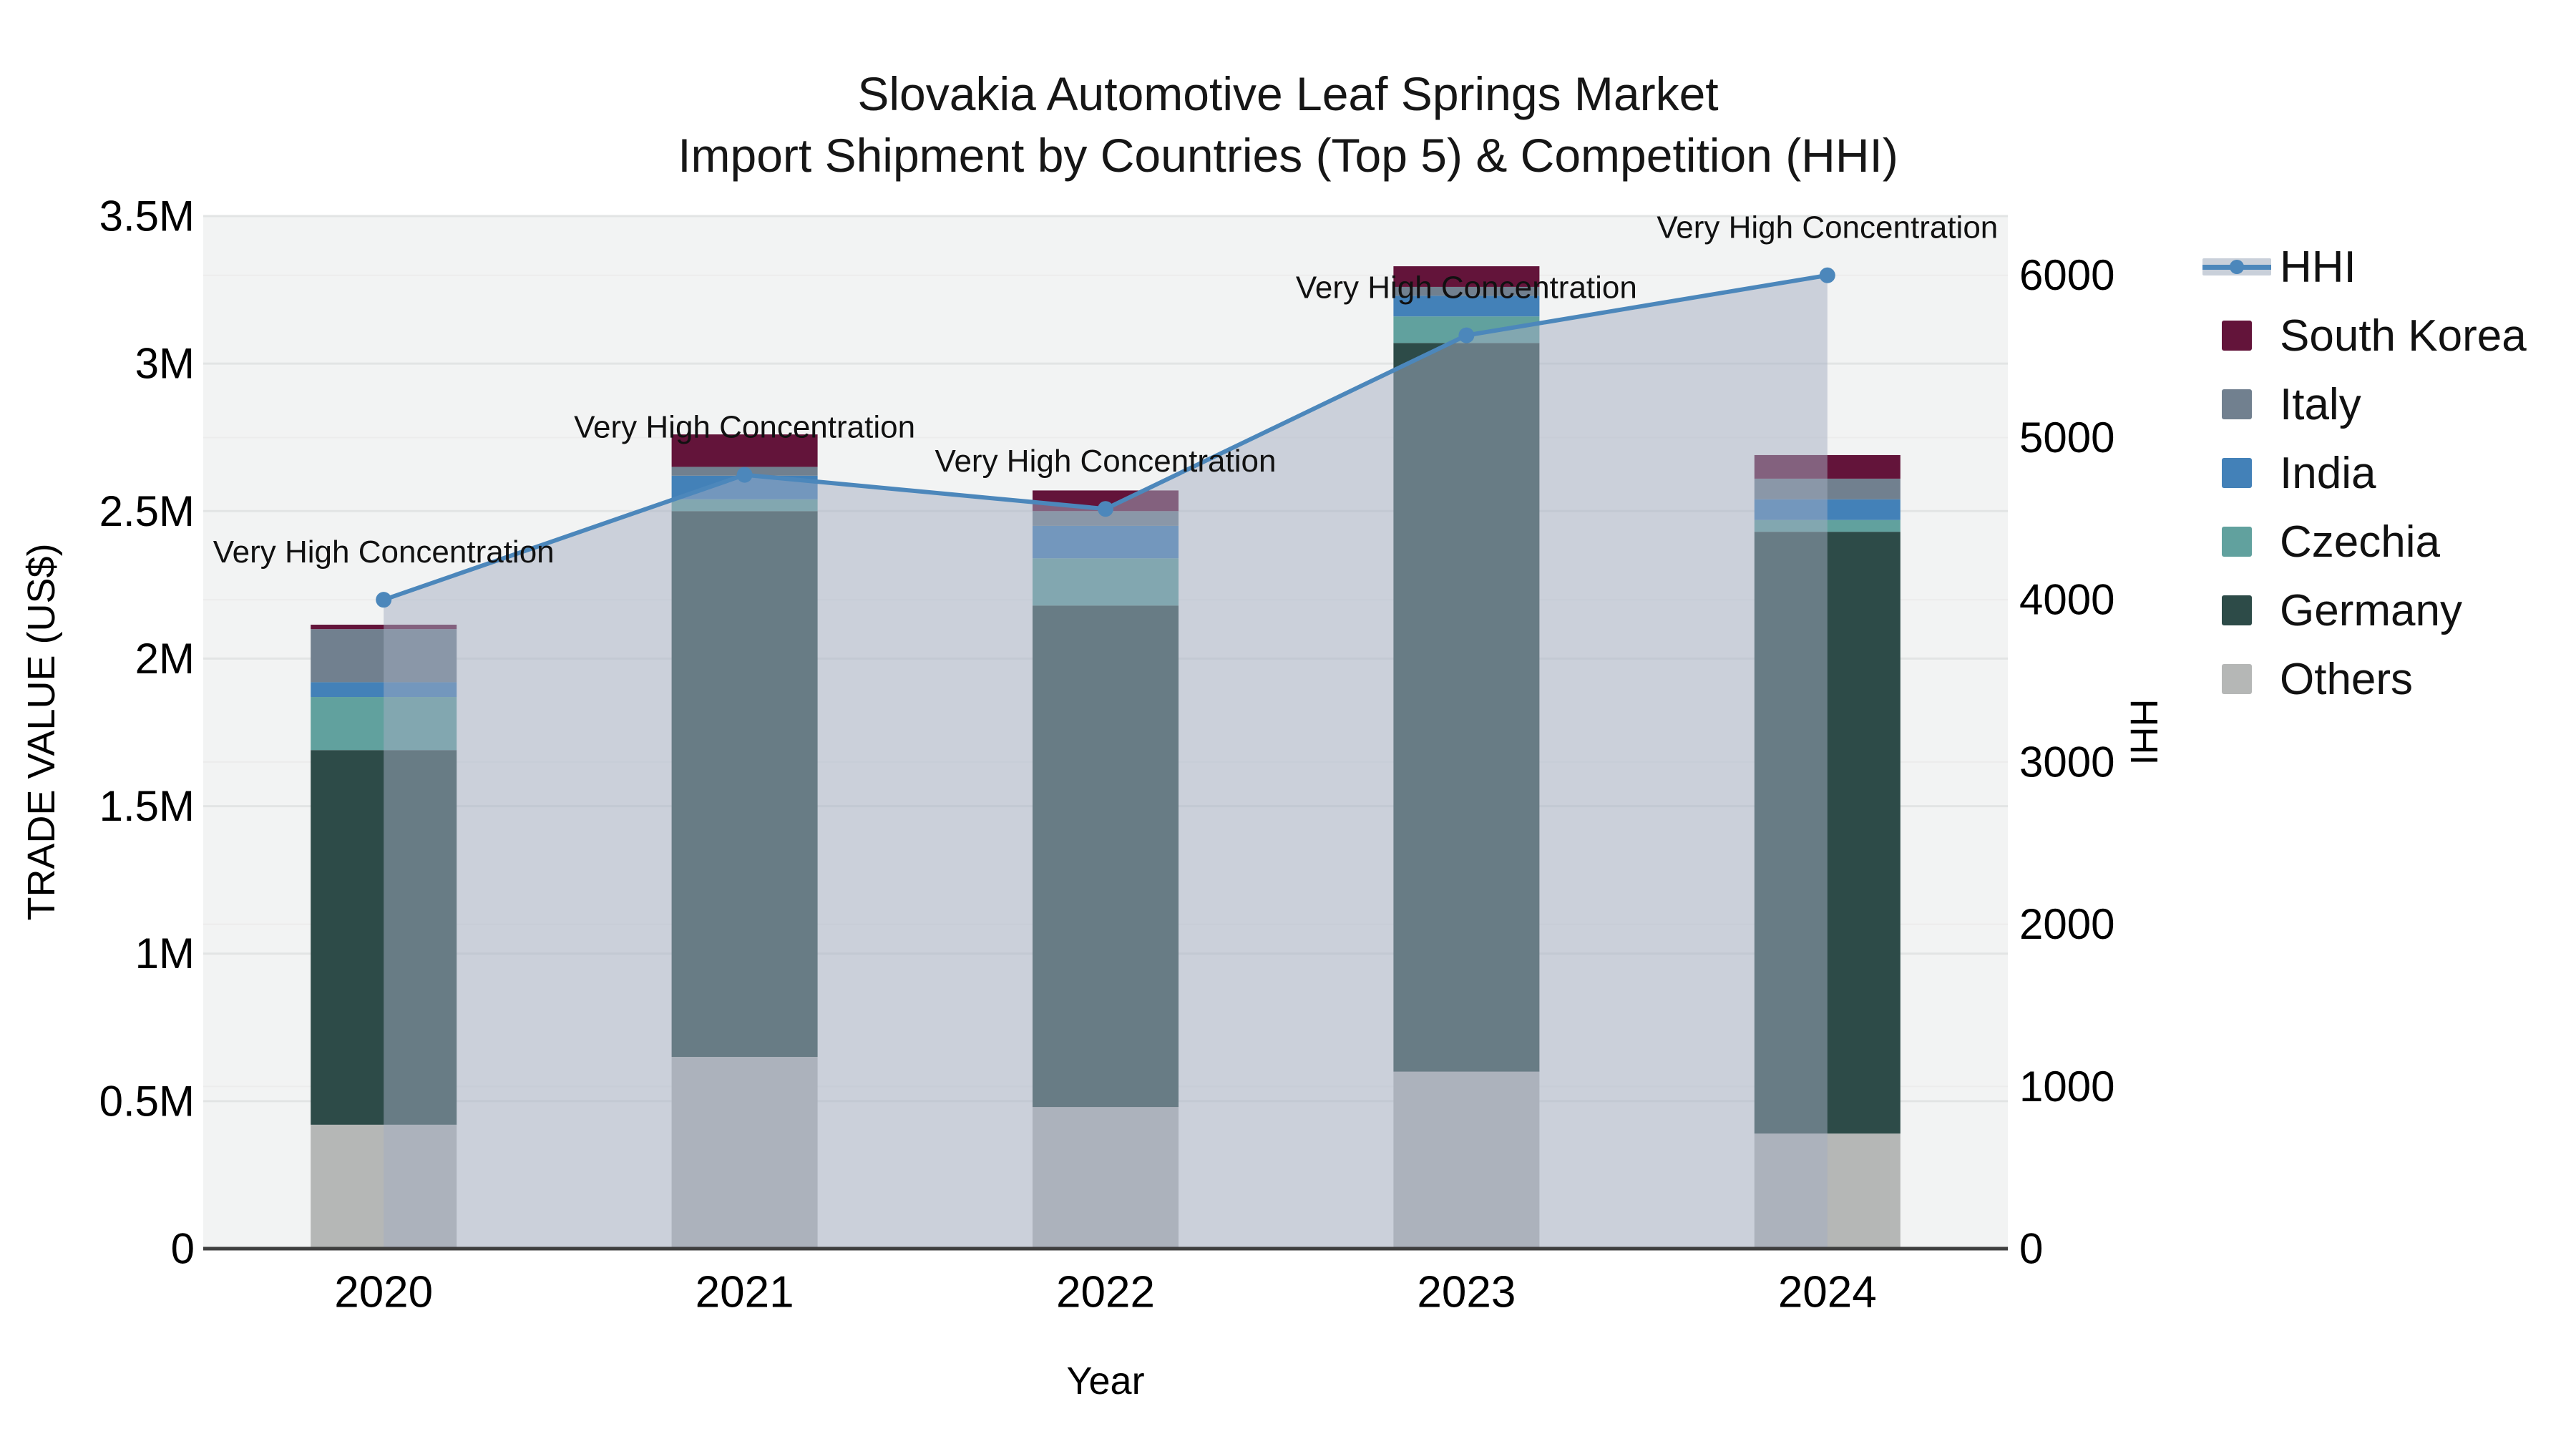  Describe the element at coordinates (1288, 93) in the screenshot. I see `chart-title-line1: Slovakia Automotive Leaf Springs Market` at that location.